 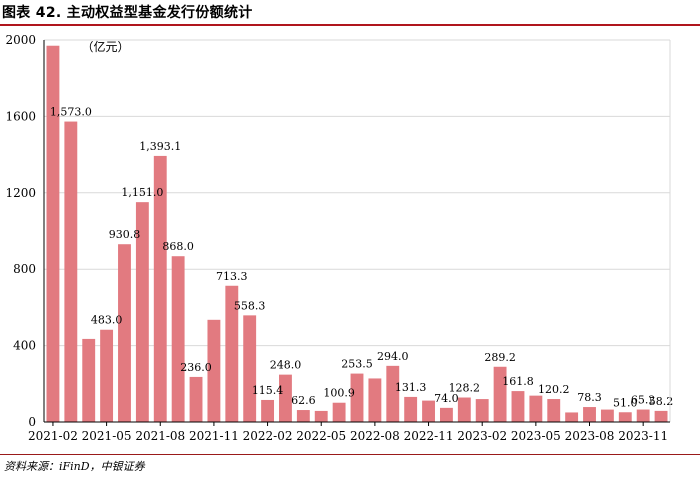 I want to click on unit-label: （亿元）, so click(x=106, y=46).